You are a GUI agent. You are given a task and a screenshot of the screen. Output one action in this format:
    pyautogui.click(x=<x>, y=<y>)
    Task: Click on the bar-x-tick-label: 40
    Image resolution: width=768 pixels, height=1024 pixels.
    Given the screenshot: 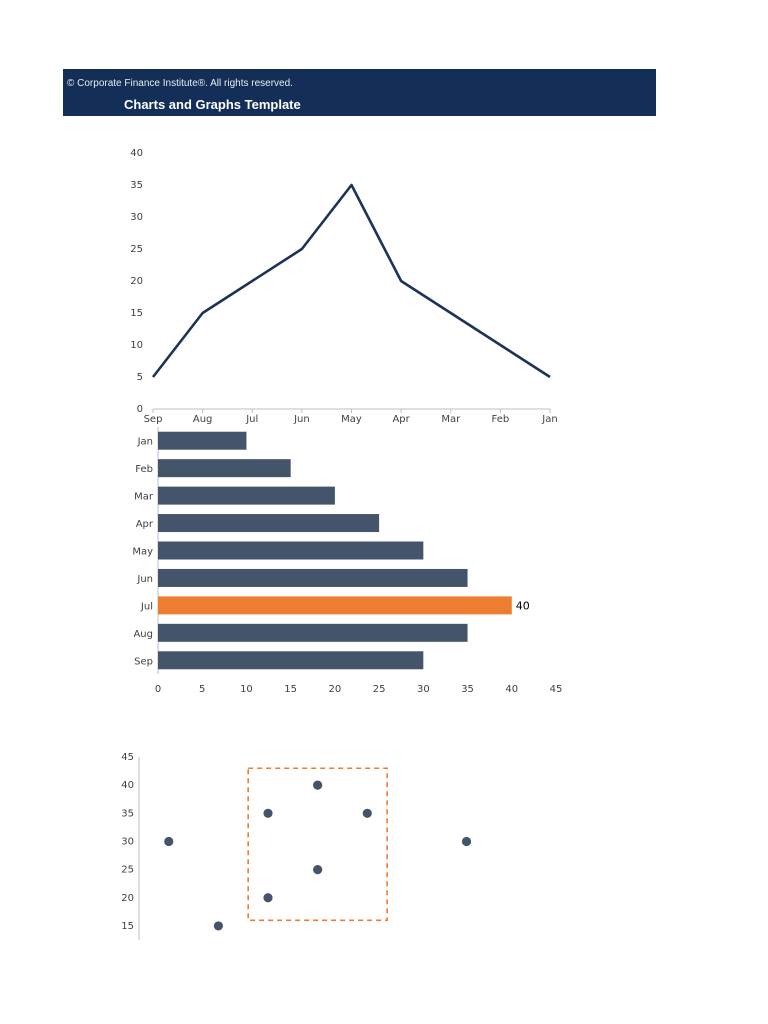 What is the action you would take?
    pyautogui.click(x=511, y=689)
    